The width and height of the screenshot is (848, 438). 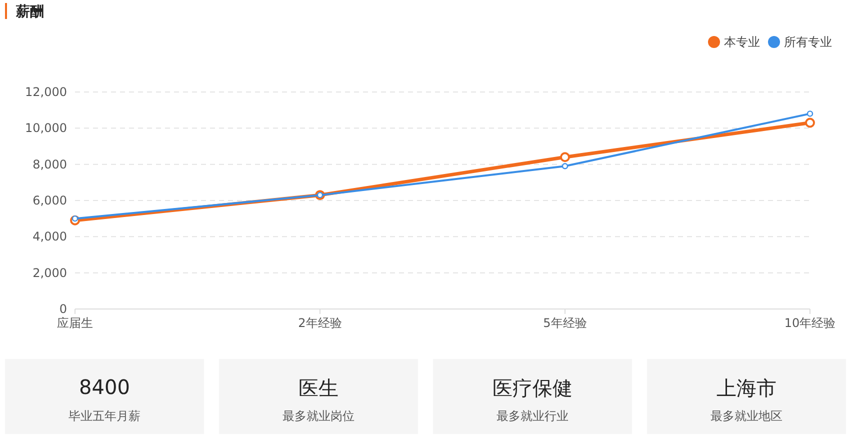 What do you see at coordinates (533, 388) in the screenshot?
I see `text: 医疗保健` at bounding box center [533, 388].